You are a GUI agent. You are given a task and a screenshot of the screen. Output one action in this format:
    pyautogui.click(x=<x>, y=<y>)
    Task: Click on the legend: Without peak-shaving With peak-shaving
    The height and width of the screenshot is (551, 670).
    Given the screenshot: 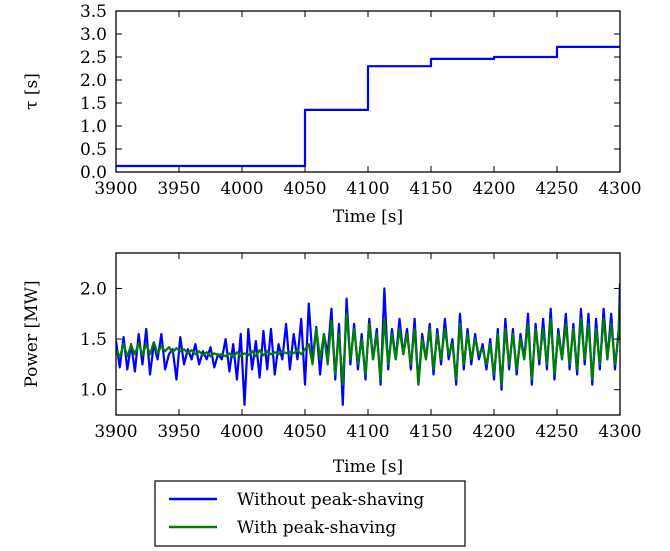 What is the action you would take?
    pyautogui.click(x=310, y=513)
    